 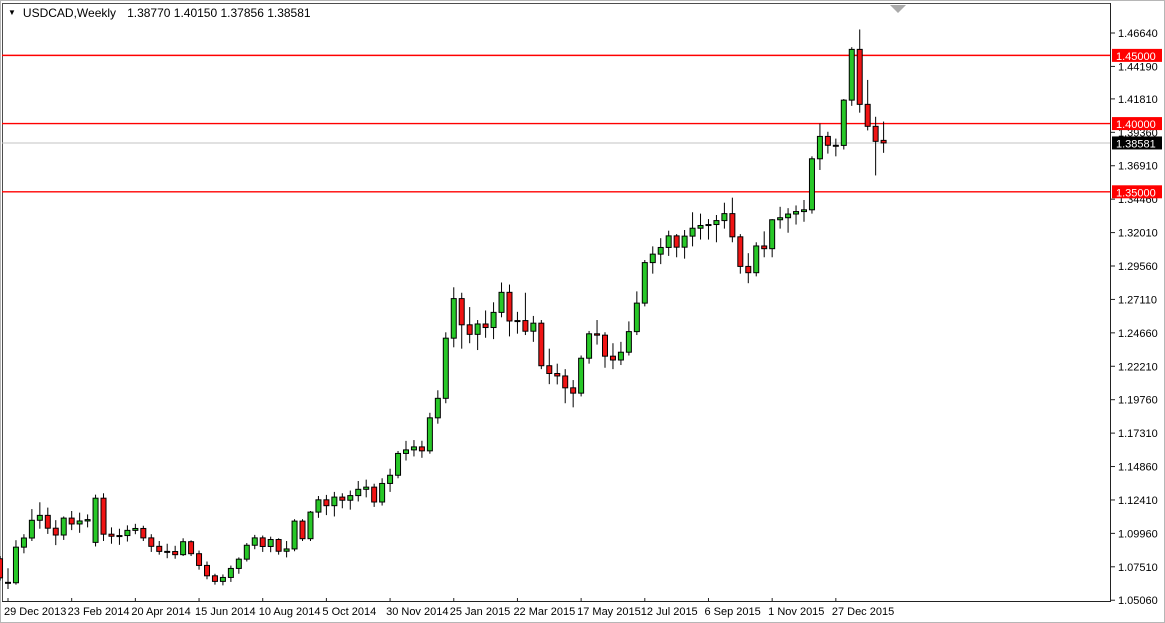 What do you see at coordinates (219, 13) in the screenshot?
I see `chart-ohlc-values: 1.38770 1.40150 1.37856 1.38581` at bounding box center [219, 13].